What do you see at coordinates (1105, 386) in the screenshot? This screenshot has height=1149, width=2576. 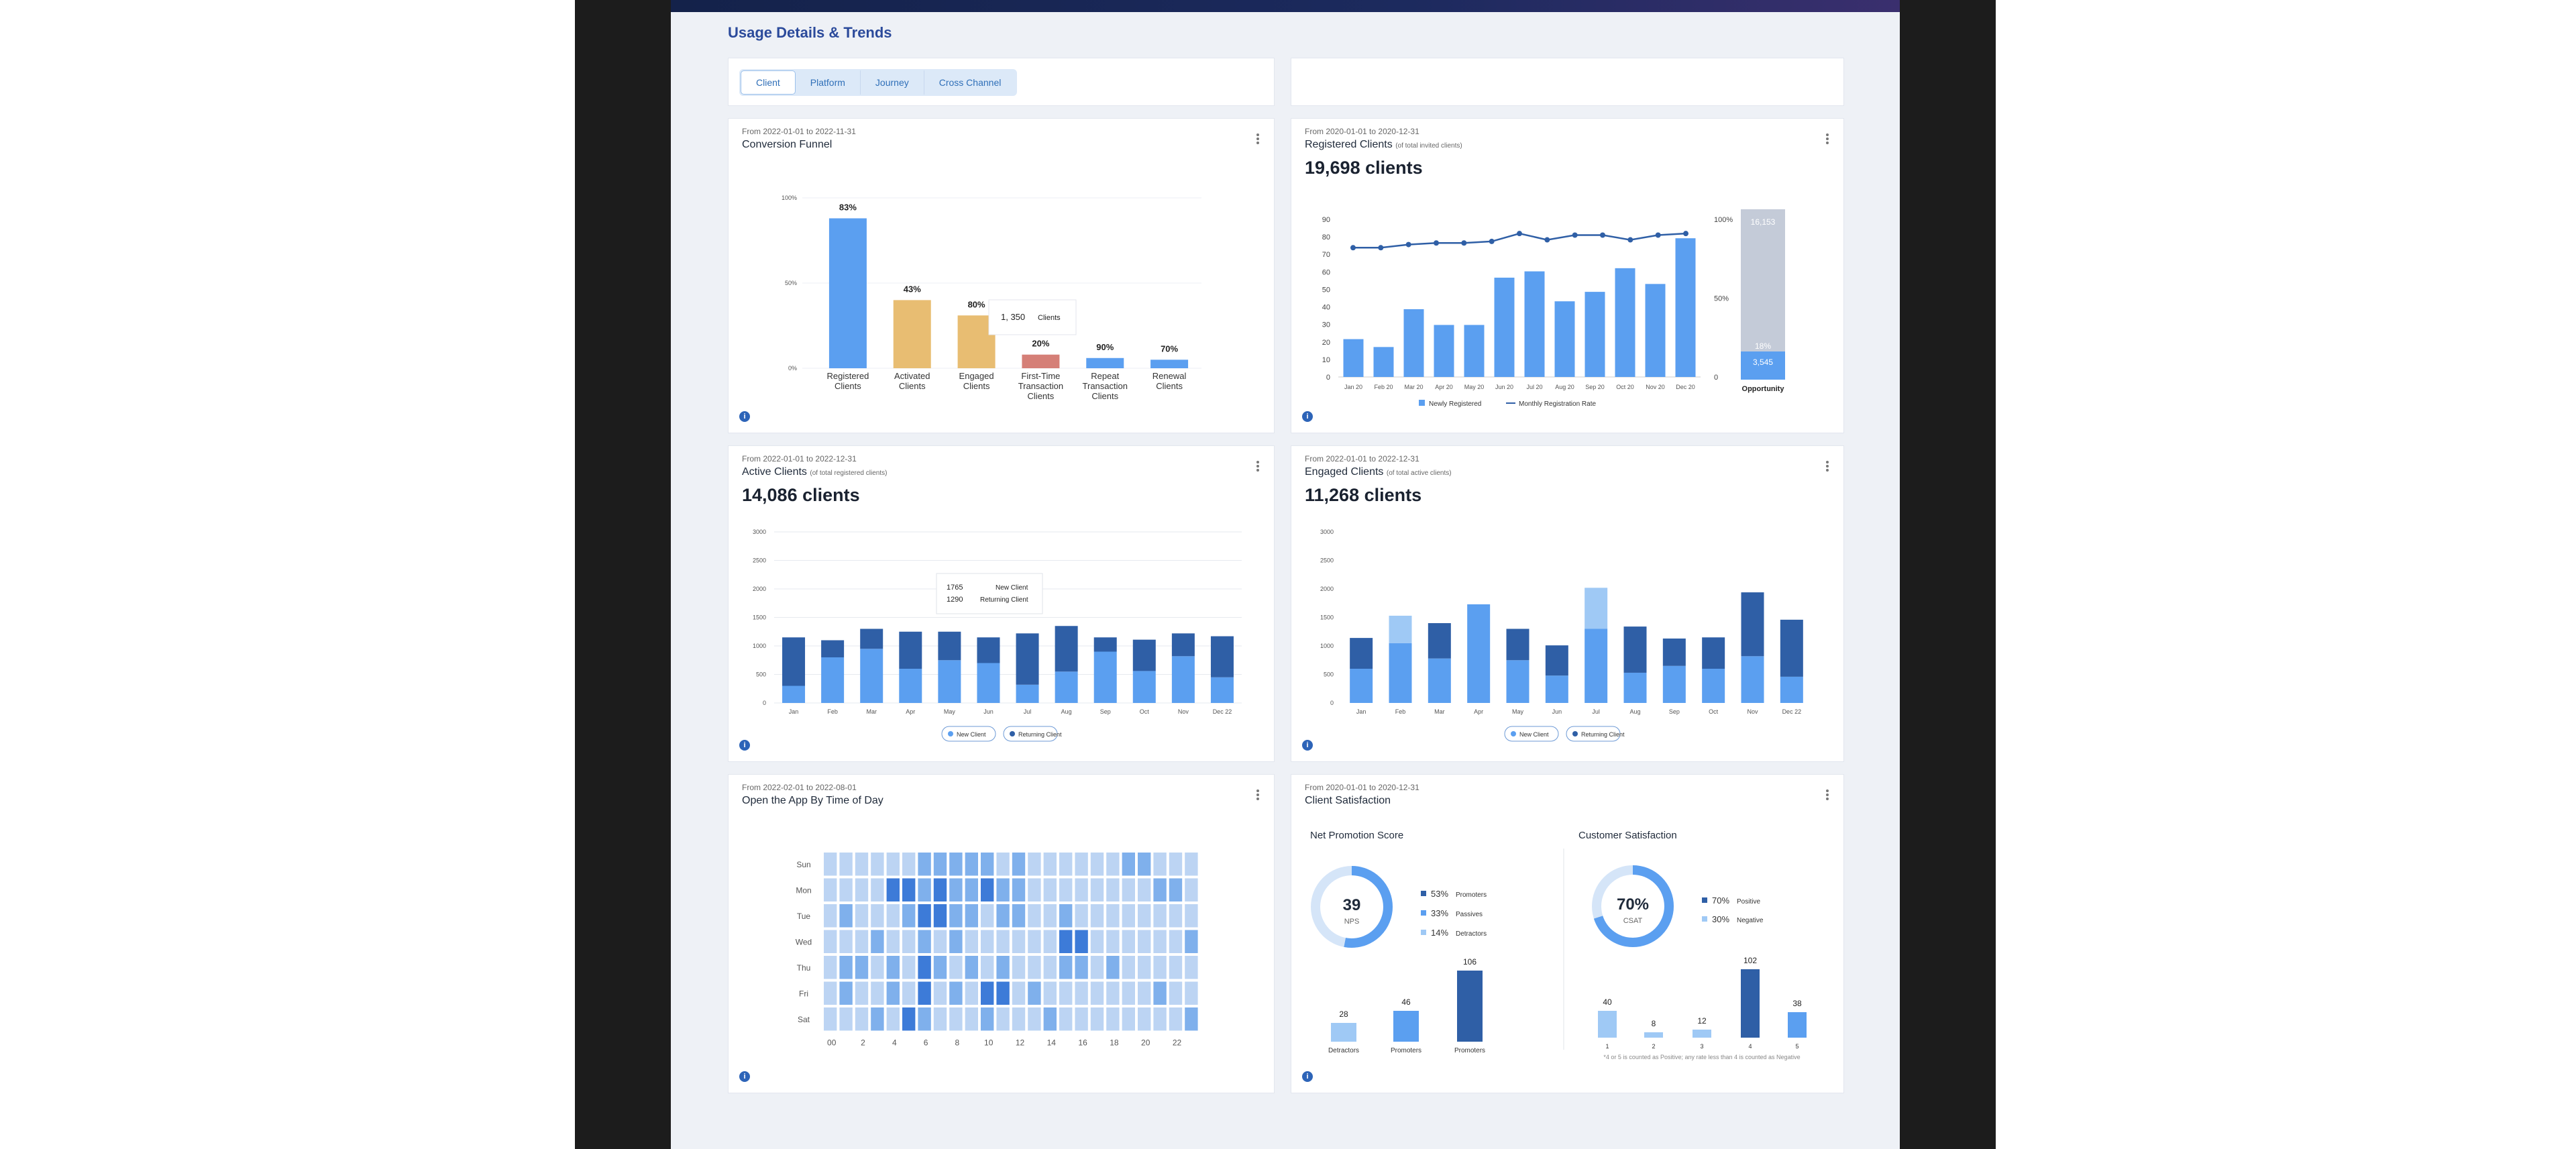 I see `category-label: Transaction` at bounding box center [1105, 386].